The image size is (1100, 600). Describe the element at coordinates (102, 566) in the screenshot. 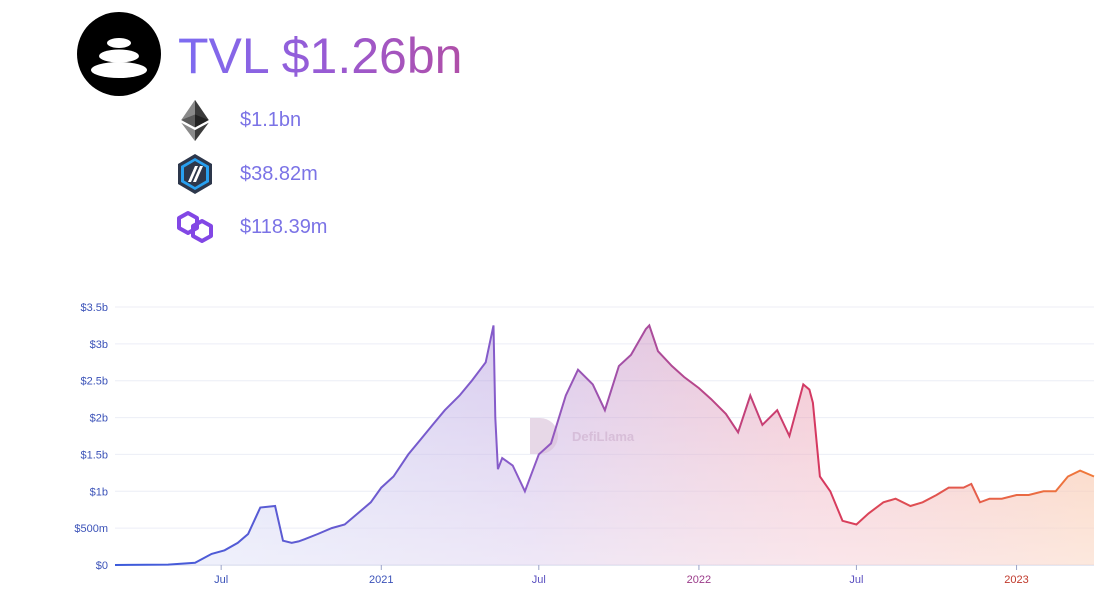

I see `y-tick-label: $0` at that location.